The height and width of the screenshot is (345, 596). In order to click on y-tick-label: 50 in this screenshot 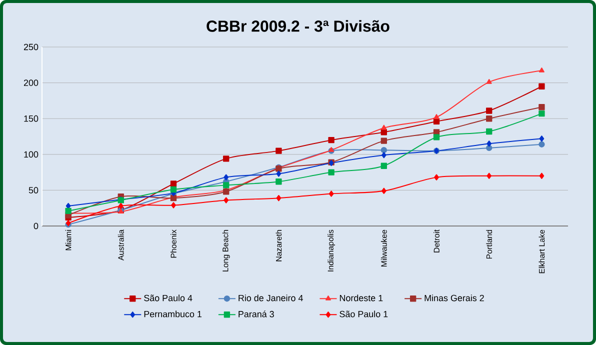, I will do `click(33, 190)`.